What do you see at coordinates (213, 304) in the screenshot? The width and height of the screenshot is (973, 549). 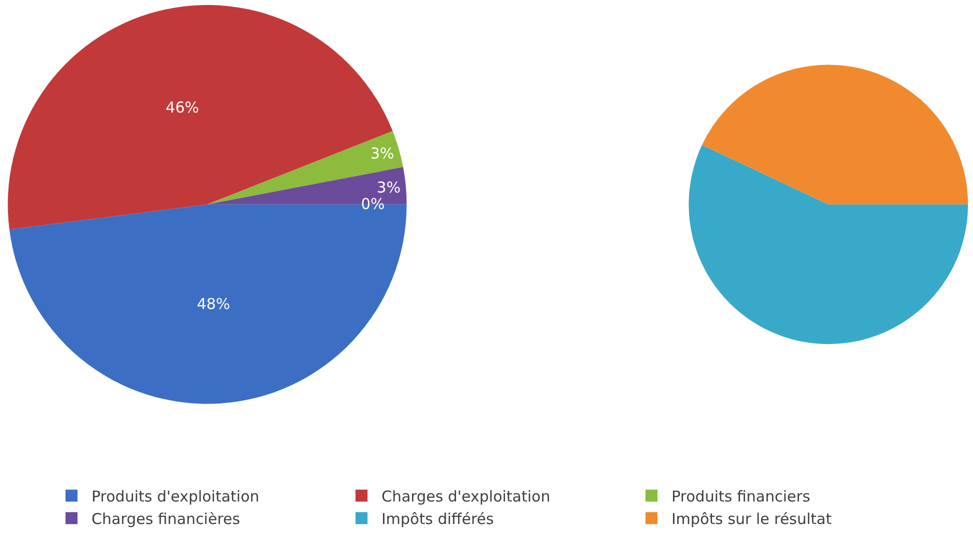 I see `data-label: 48%` at bounding box center [213, 304].